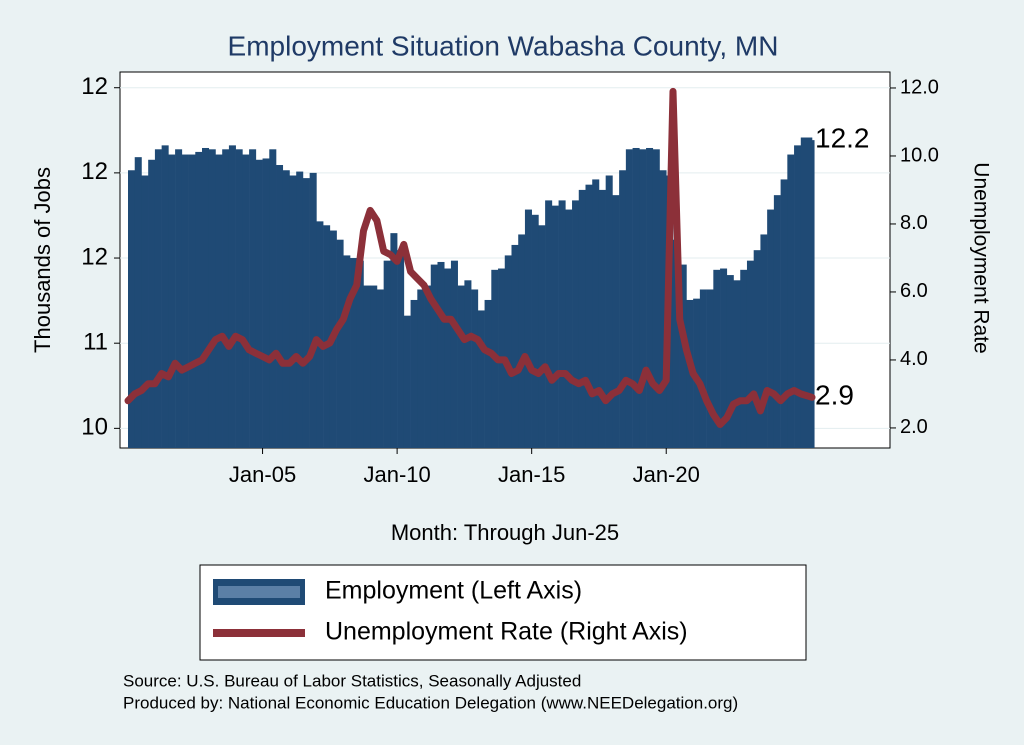 This screenshot has width=1024, height=745. What do you see at coordinates (980, 257) in the screenshot?
I see `y2-axis-label: Unemployment Rate` at bounding box center [980, 257].